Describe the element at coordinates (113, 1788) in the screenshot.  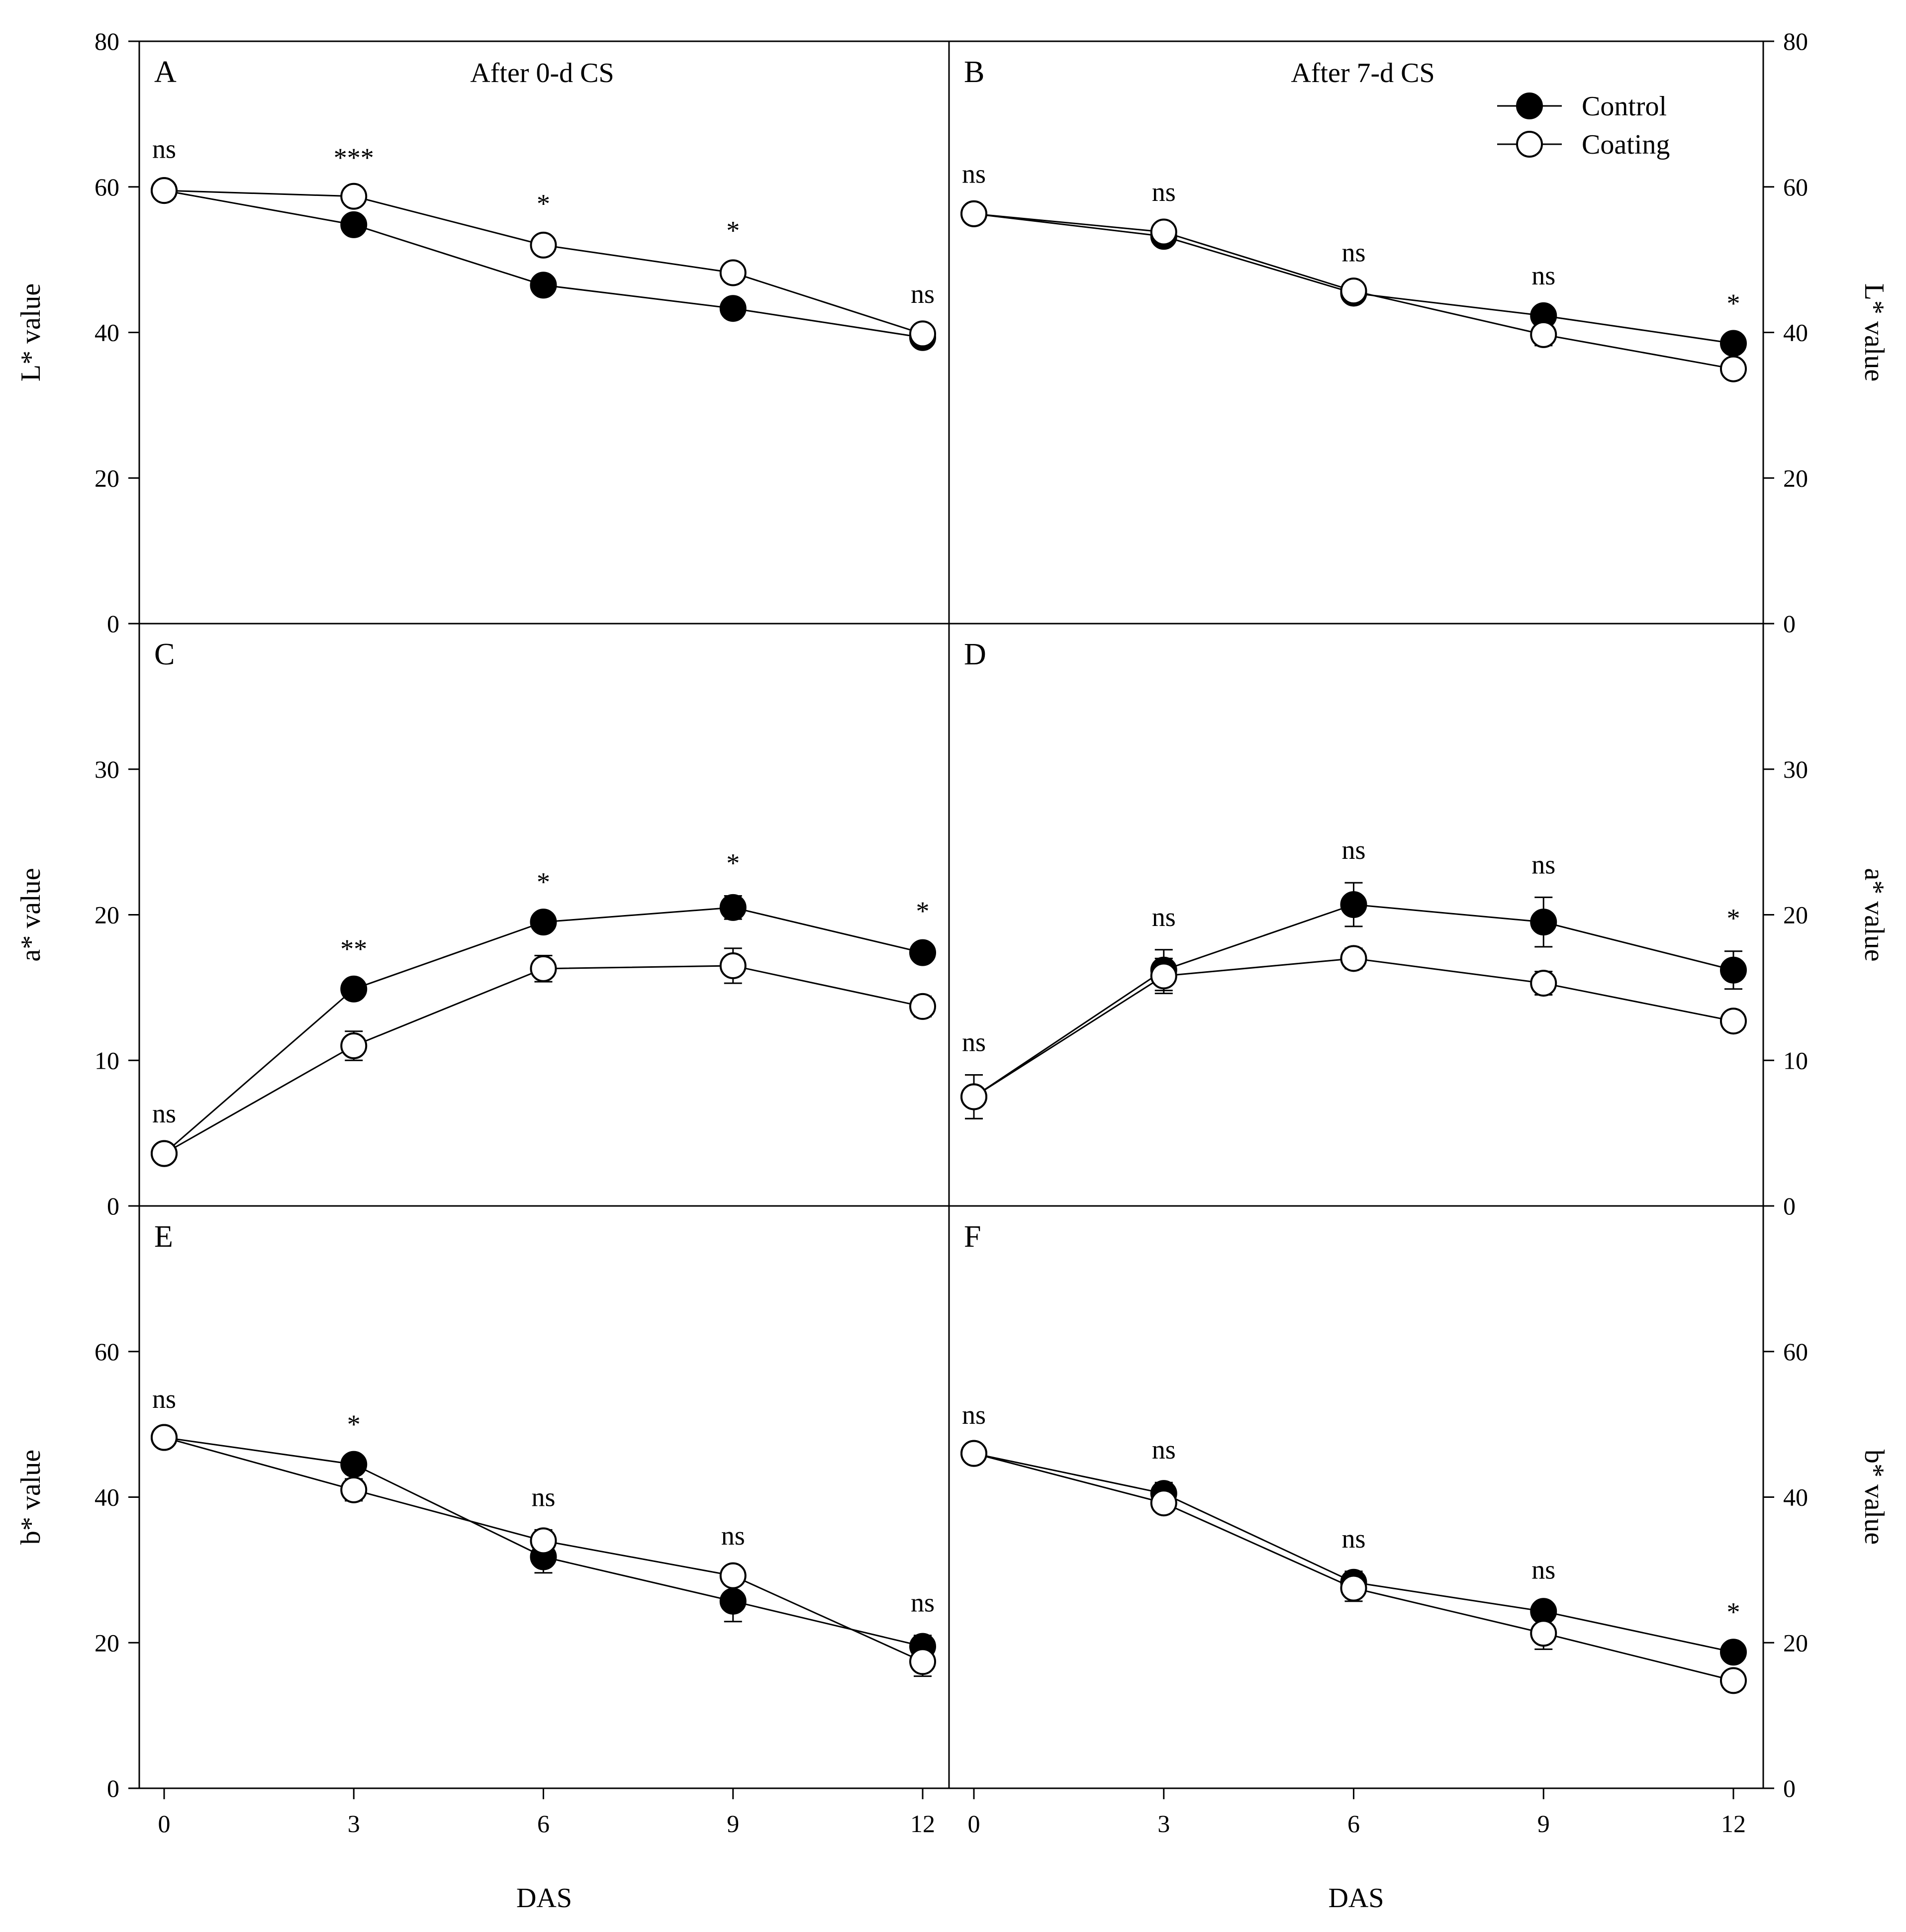
I see `y-tick-label-left: 0` at that location.